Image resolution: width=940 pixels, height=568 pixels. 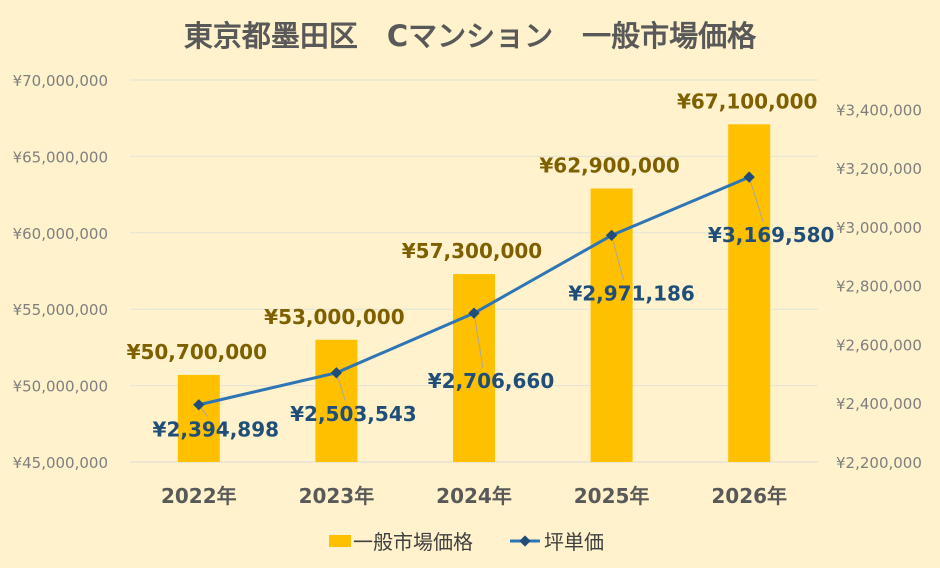 What do you see at coordinates (525, 541) in the screenshot?
I see `legend-line-marker` at bounding box center [525, 541].